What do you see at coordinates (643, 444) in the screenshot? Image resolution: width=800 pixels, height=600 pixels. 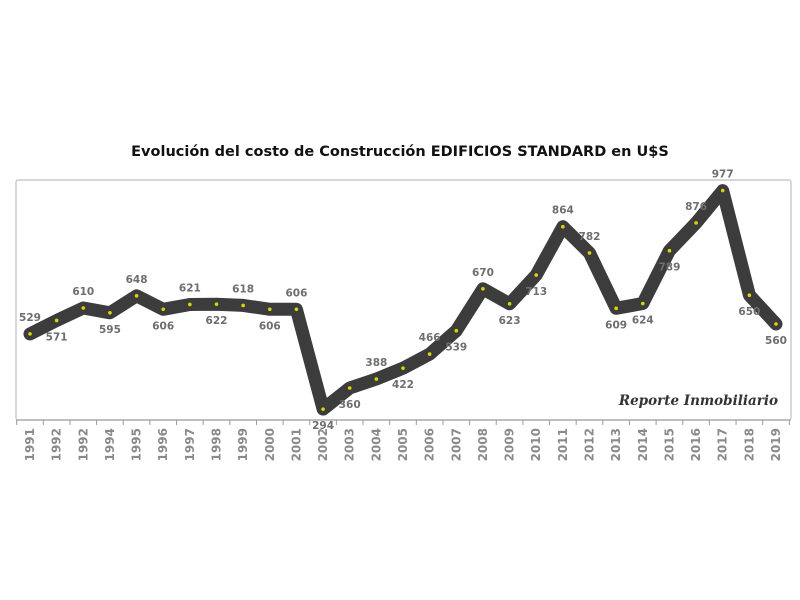 I see `x-tick-label: 2014` at bounding box center [643, 444].